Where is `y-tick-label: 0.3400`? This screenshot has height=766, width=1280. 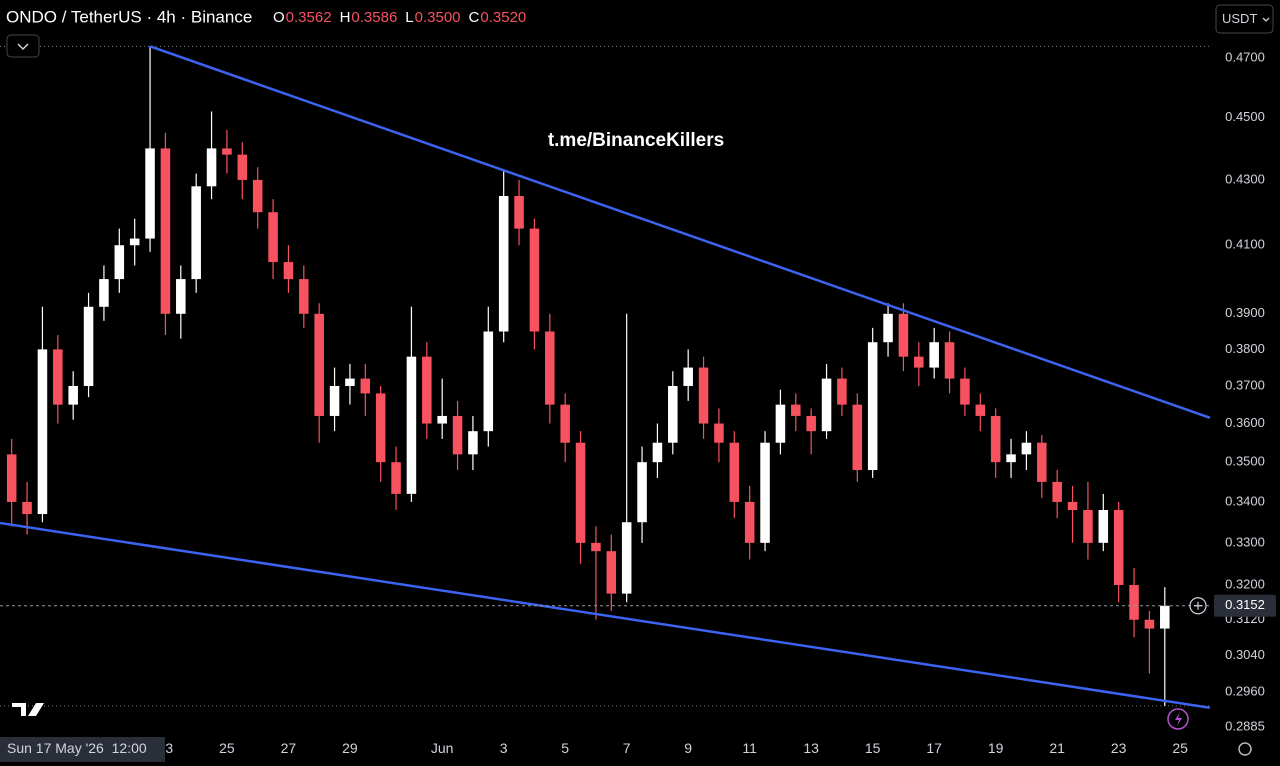
y-tick-label: 0.3400 is located at coordinates (1245, 500).